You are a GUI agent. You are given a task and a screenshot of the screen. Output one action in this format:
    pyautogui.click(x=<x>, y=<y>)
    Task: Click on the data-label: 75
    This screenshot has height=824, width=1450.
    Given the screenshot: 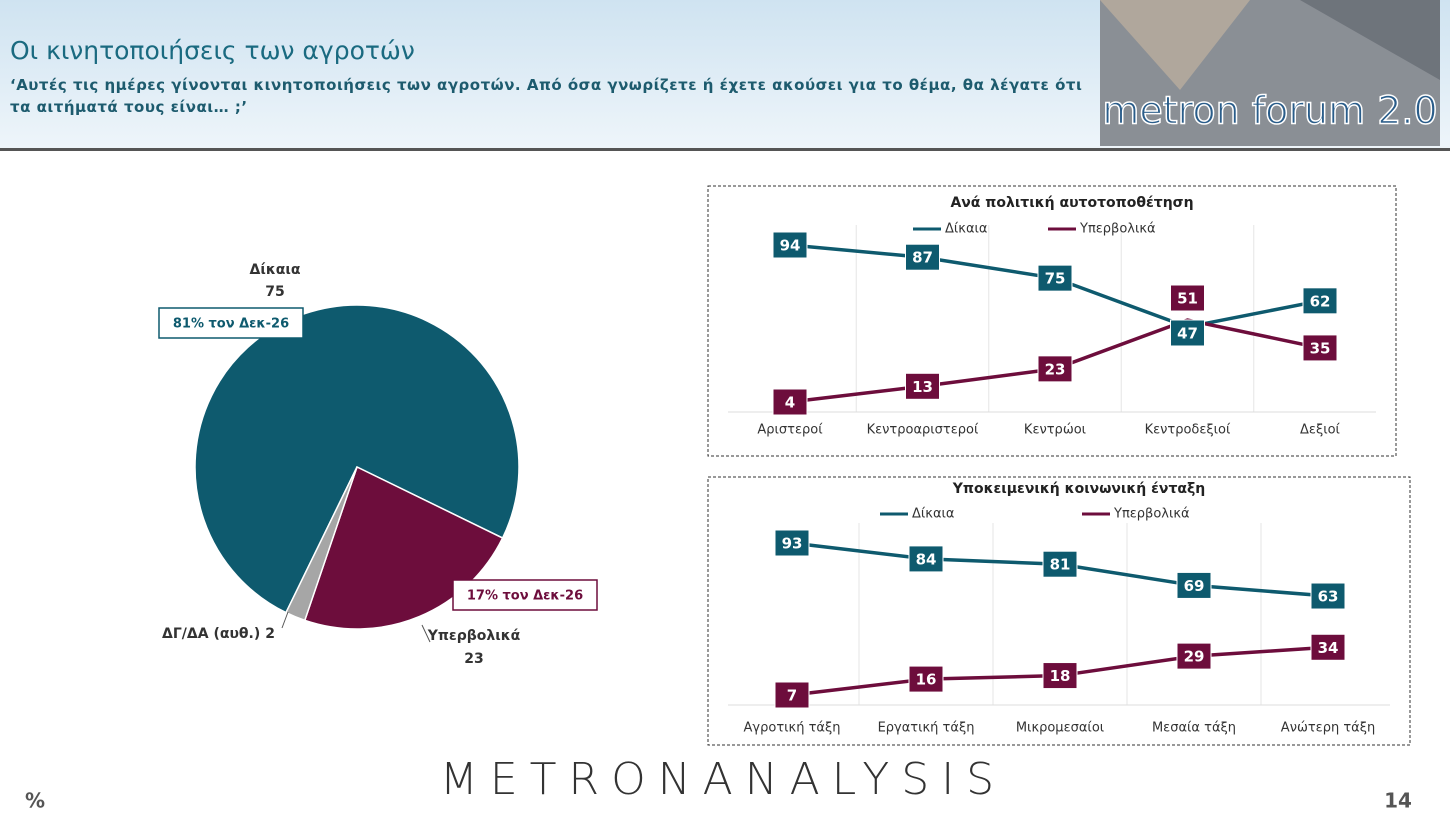 What is the action you would take?
    pyautogui.click(x=1055, y=279)
    